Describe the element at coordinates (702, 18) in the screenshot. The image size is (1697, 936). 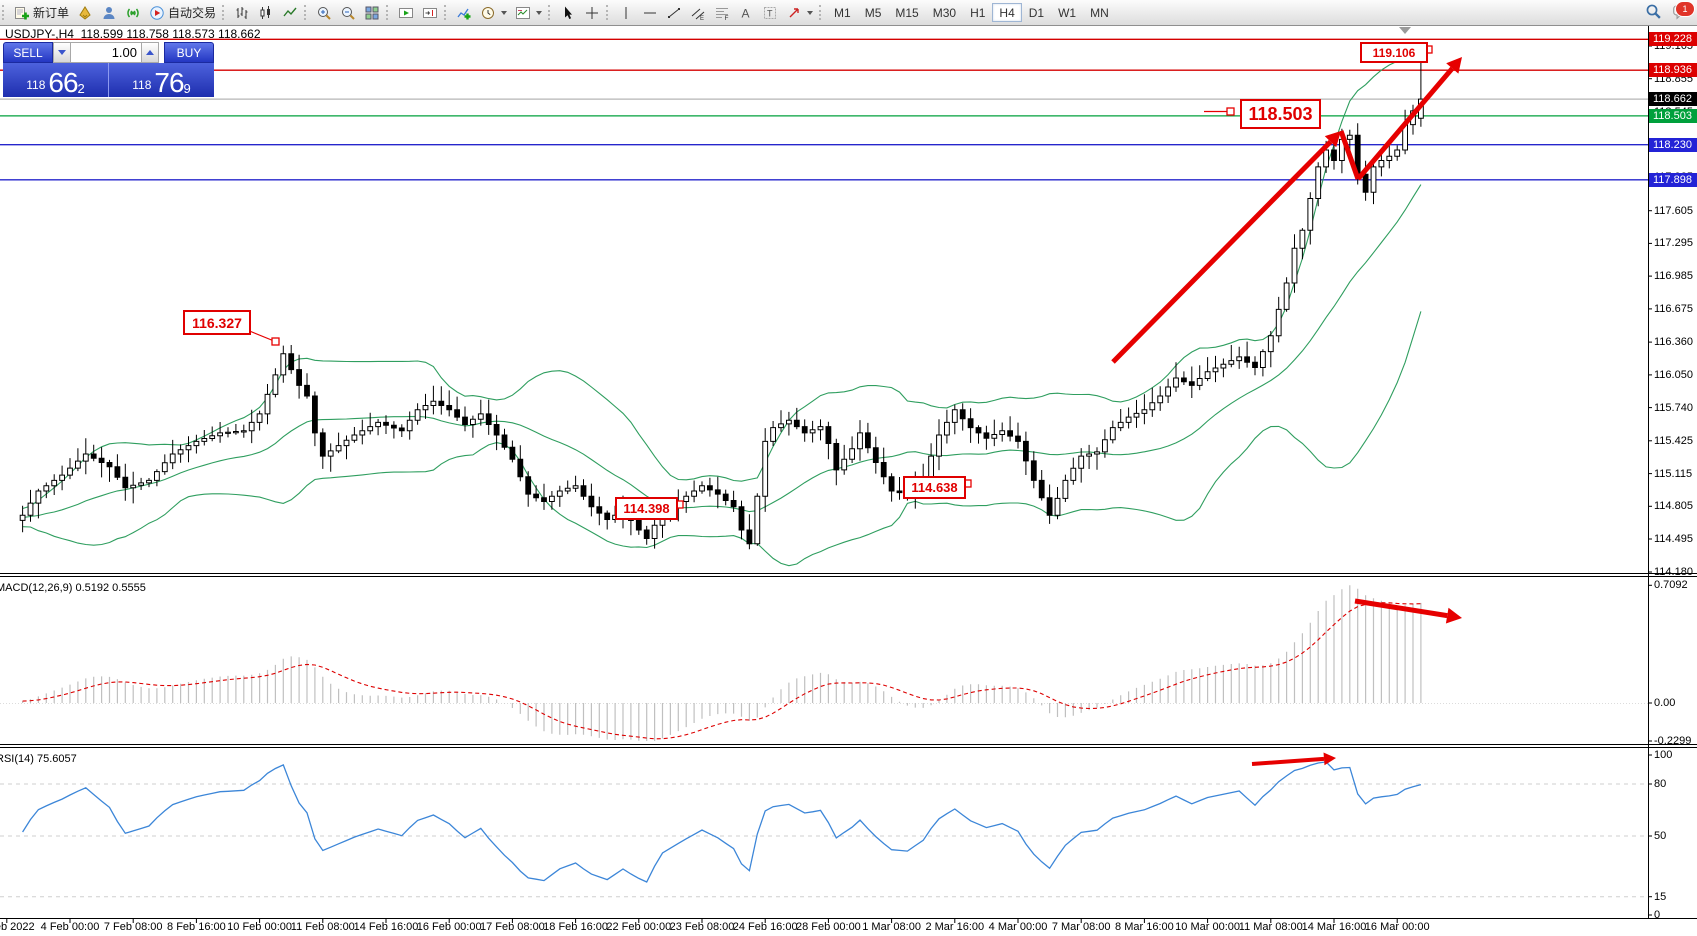
I see `svg-text: E` at that location.